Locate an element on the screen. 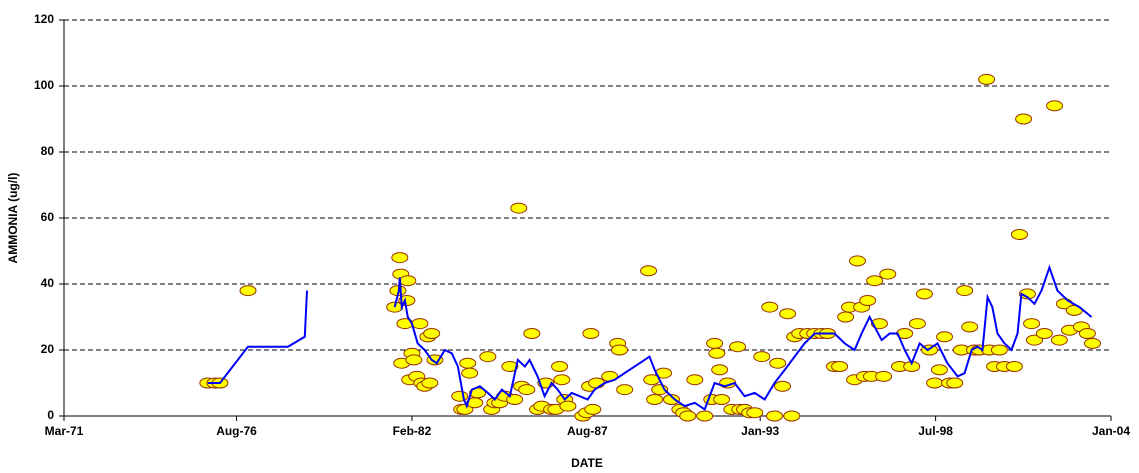 The width and height of the screenshot is (1139, 473). x-tick-label: Jul-98 is located at coordinates (935, 431).